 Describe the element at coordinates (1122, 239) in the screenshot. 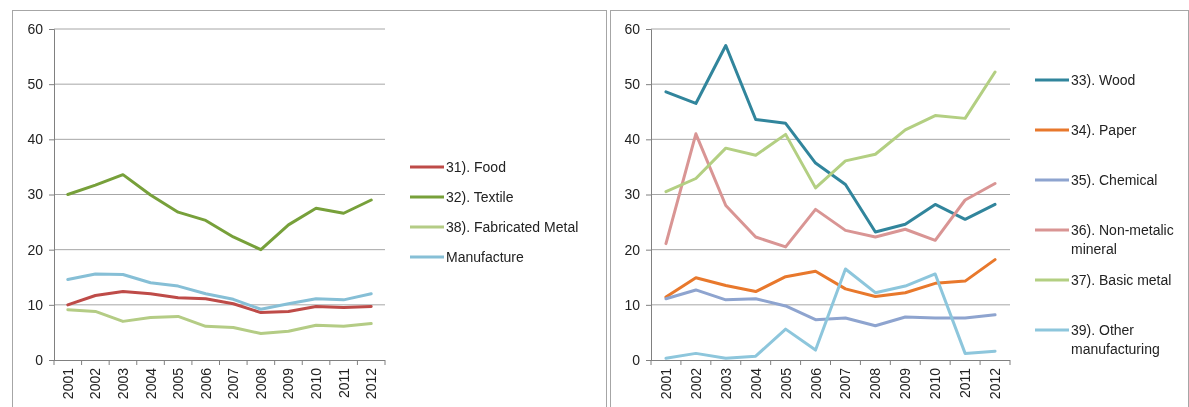

I see `legend-label: 36). Non-metalic mineral` at that location.